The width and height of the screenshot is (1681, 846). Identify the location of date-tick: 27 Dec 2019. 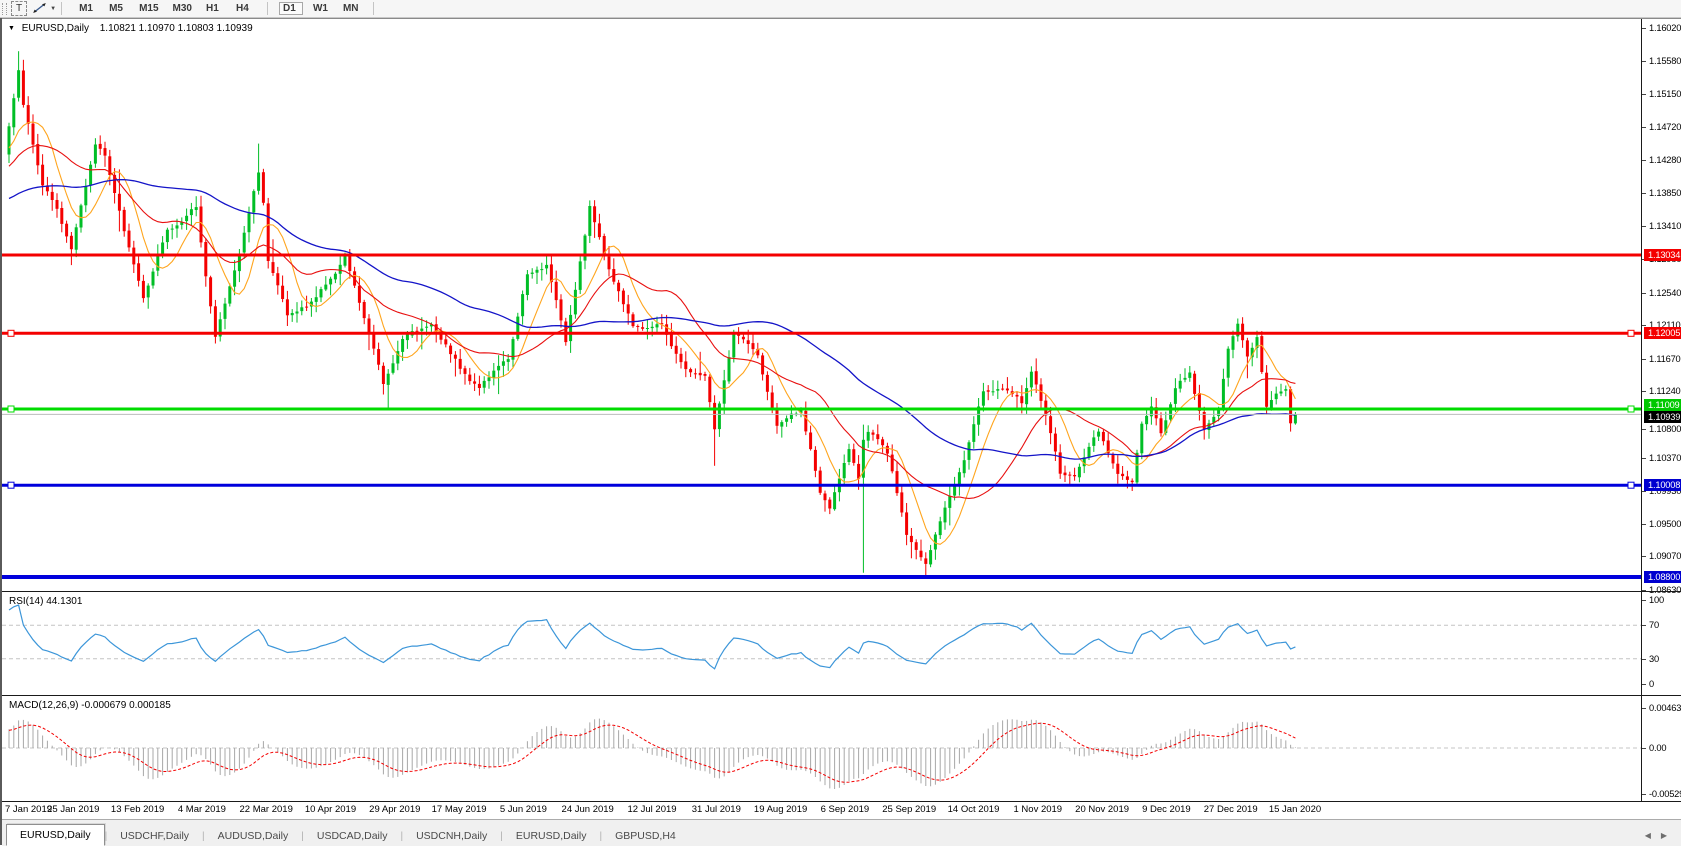
(1230, 809).